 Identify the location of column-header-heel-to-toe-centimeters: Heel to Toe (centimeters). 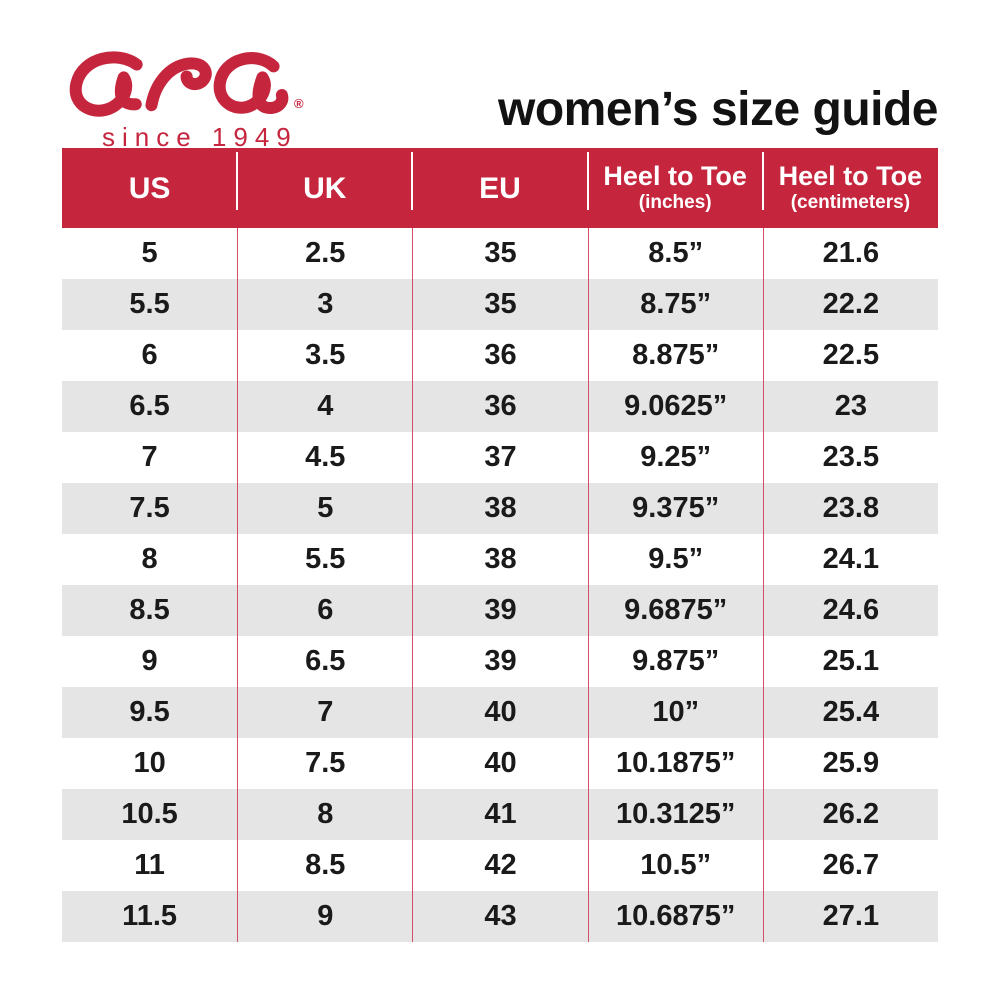
(849, 188).